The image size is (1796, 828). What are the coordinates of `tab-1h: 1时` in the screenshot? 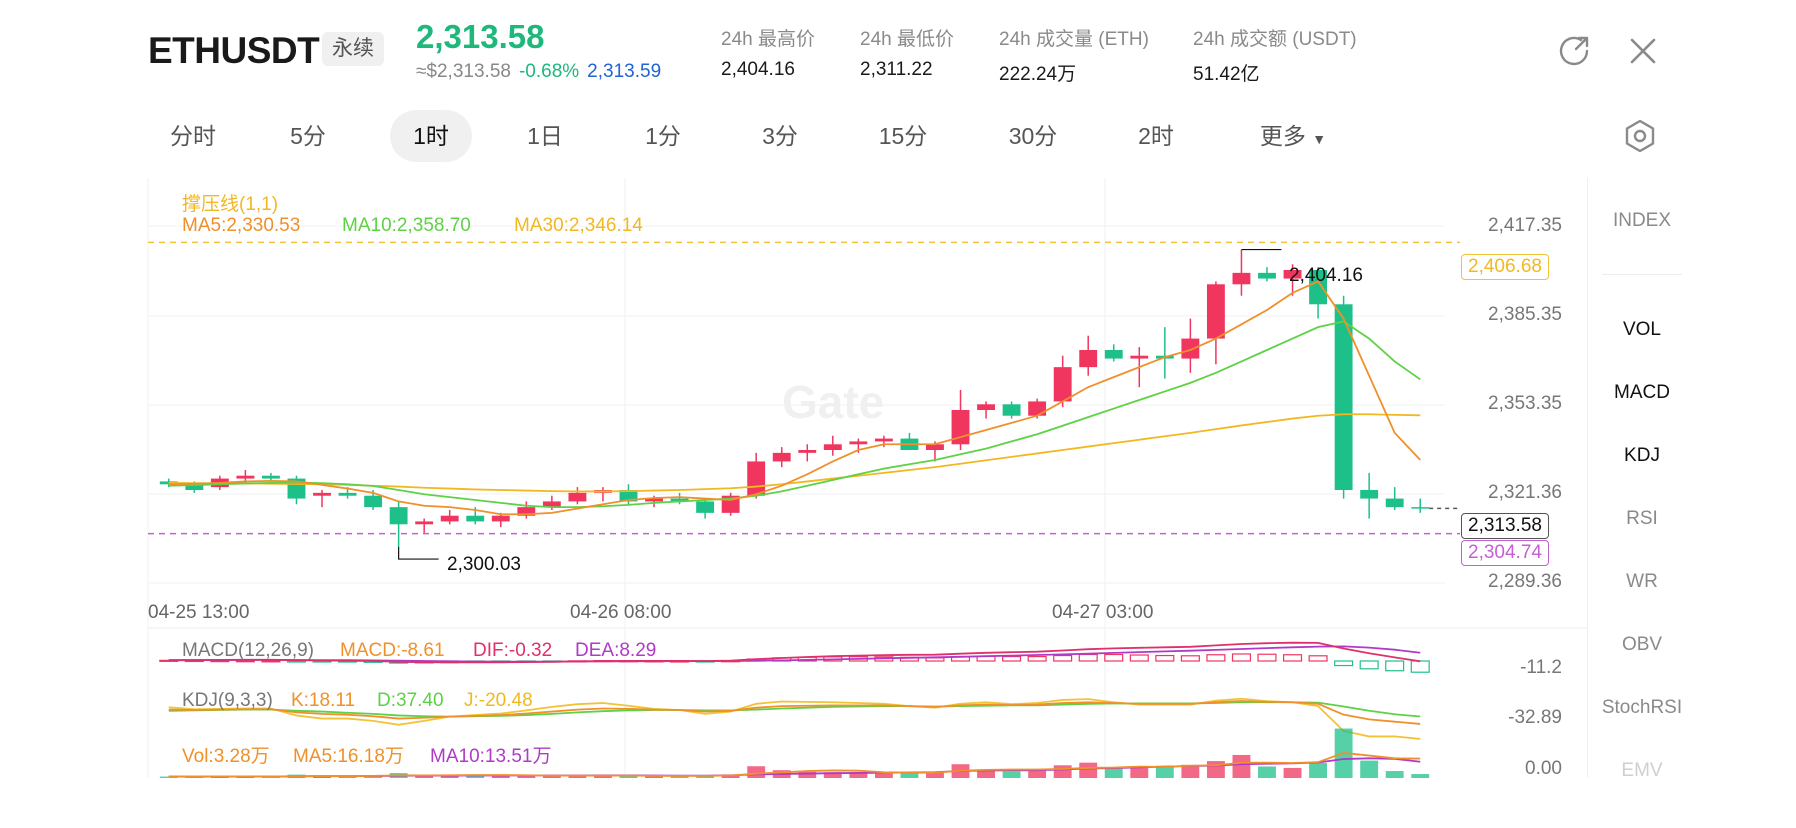 It's located at (431, 136).